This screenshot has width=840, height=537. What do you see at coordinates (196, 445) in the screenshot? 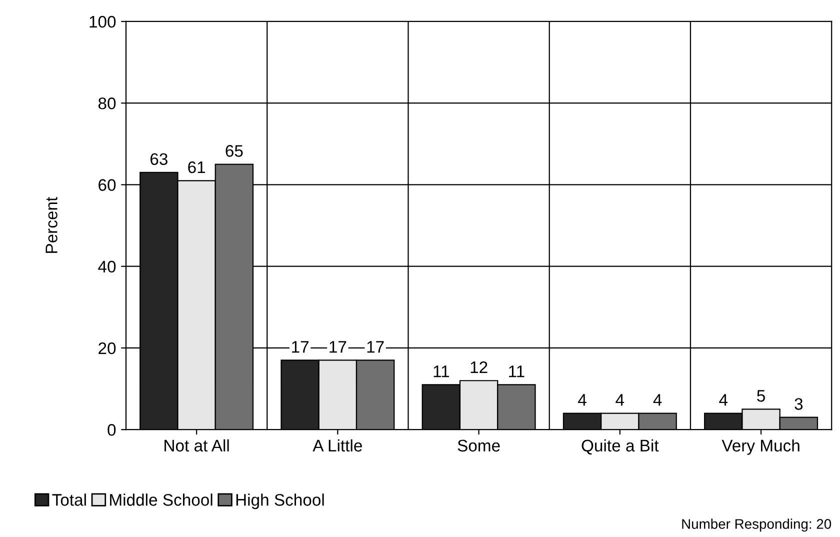
I see `x-tick-label: Not at All` at bounding box center [196, 445].